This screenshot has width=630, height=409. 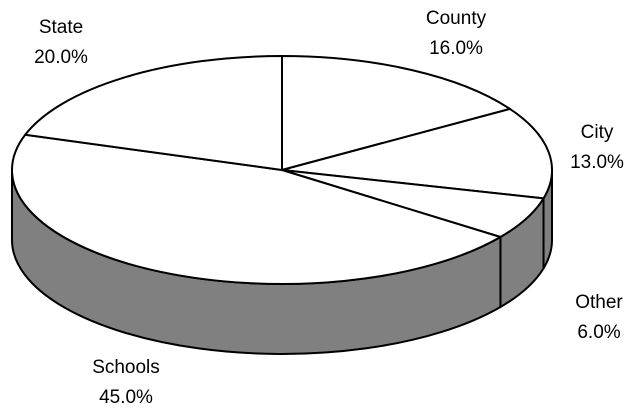 I want to click on slice-county, so click(x=396, y=113).